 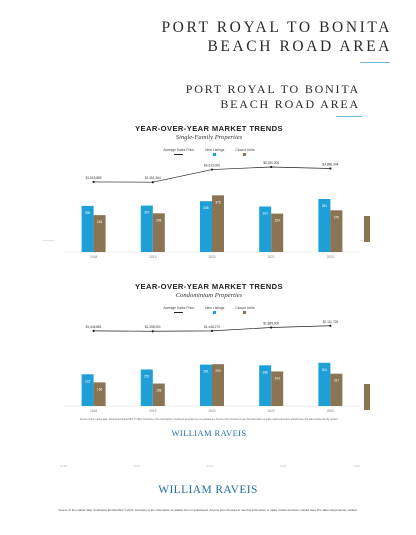 I want to click on line-value-label: $1,448,279, so click(x=212, y=327).